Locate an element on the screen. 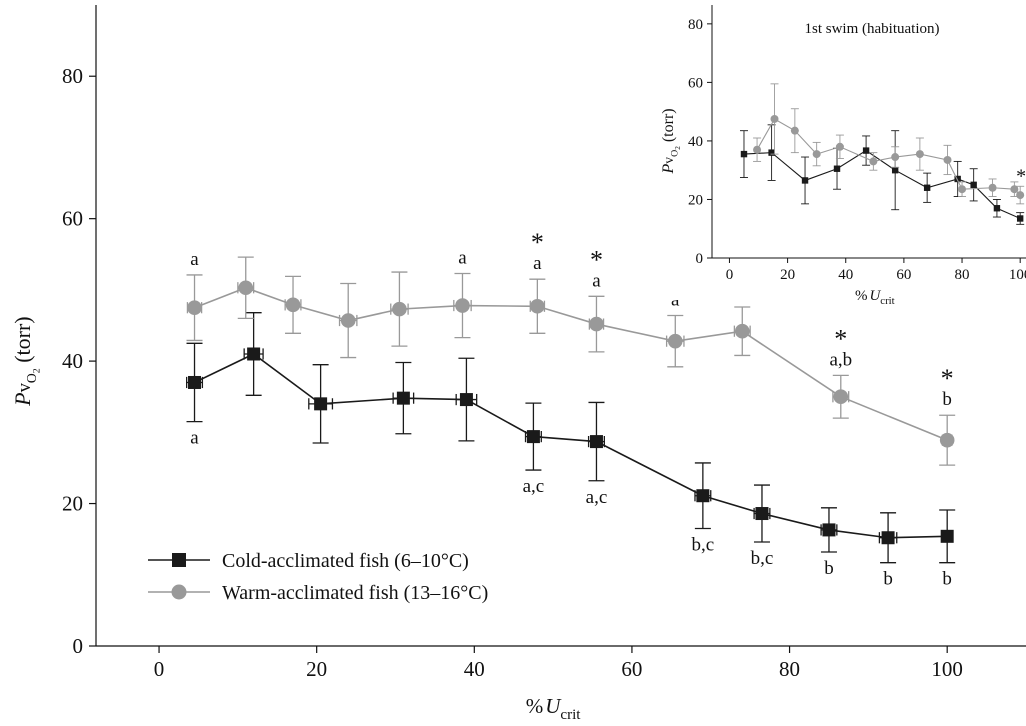 The image size is (1026, 726). x-tick-label: 100 is located at coordinates (947, 669).